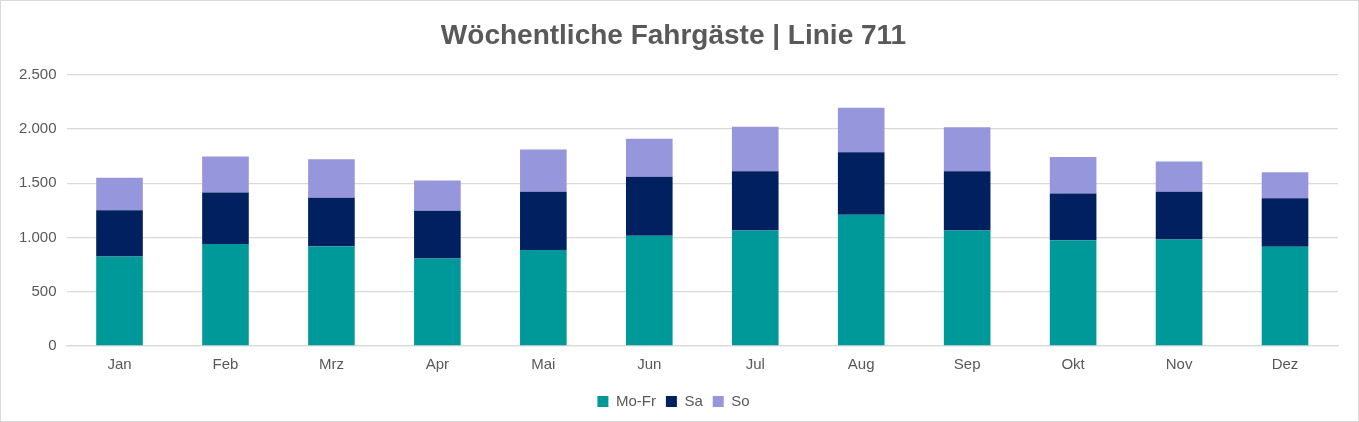 Image resolution: width=1359 pixels, height=422 pixels. Describe the element at coordinates (967, 364) in the screenshot. I see `x-tick-label: Sep` at that location.